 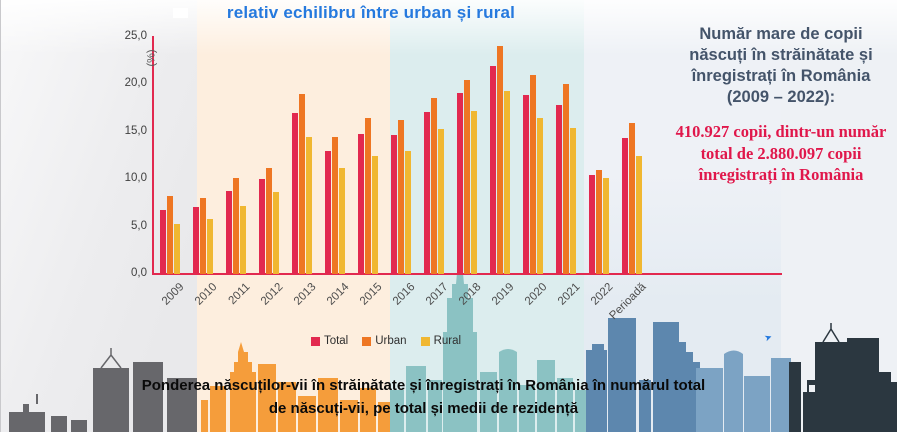 I want to click on chart-title: relativ echilibru între urban și rural, so click(x=371, y=12).